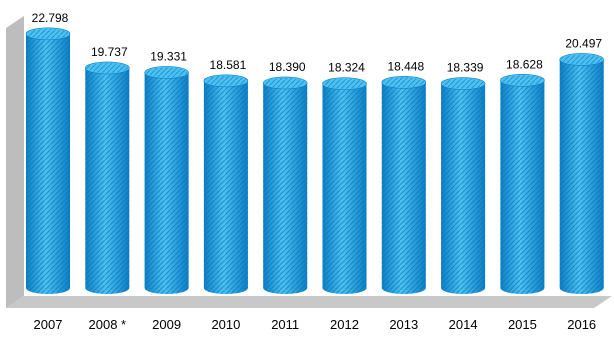 This screenshot has width=614, height=338. I want to click on x-tick-label: 2016, so click(581, 324).